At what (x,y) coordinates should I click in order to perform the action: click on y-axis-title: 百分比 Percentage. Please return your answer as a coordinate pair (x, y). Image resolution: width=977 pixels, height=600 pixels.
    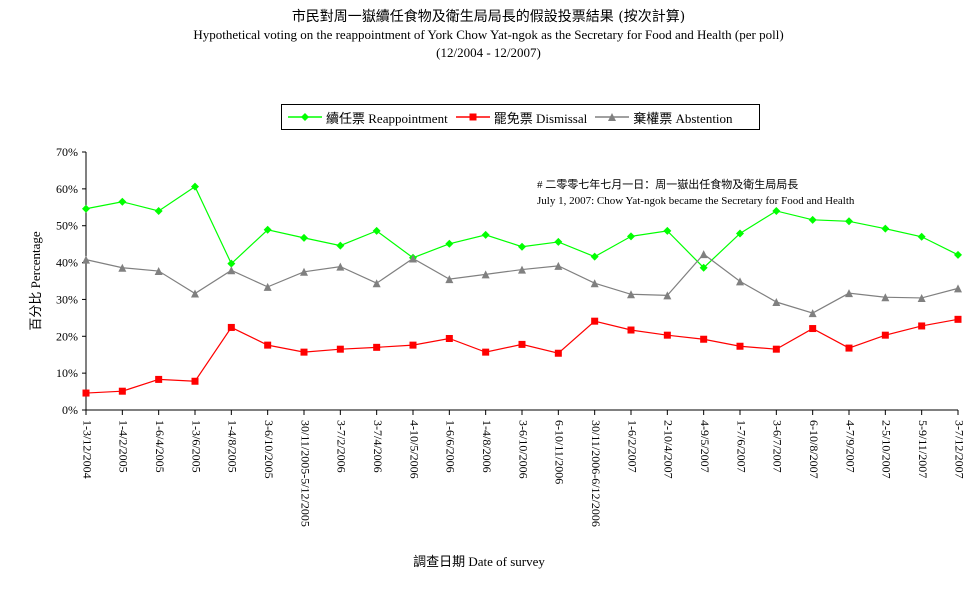
    Looking at the image, I should click on (35, 281).